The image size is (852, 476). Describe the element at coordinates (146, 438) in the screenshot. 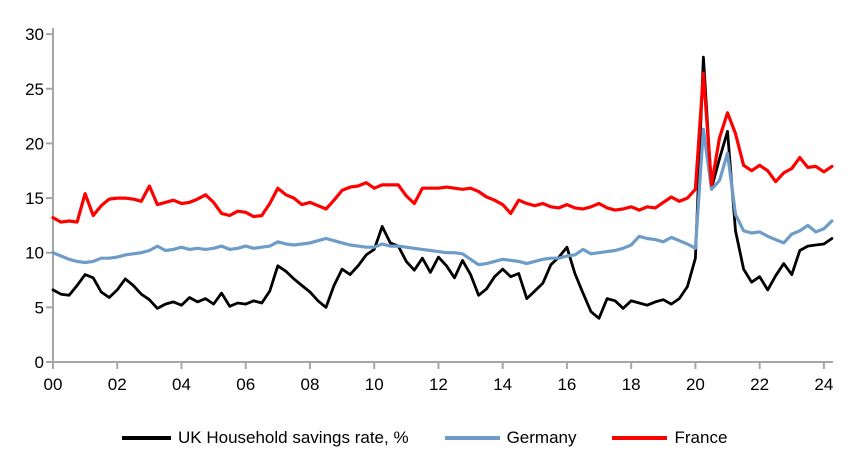

I see `uk-line-swatch` at that location.